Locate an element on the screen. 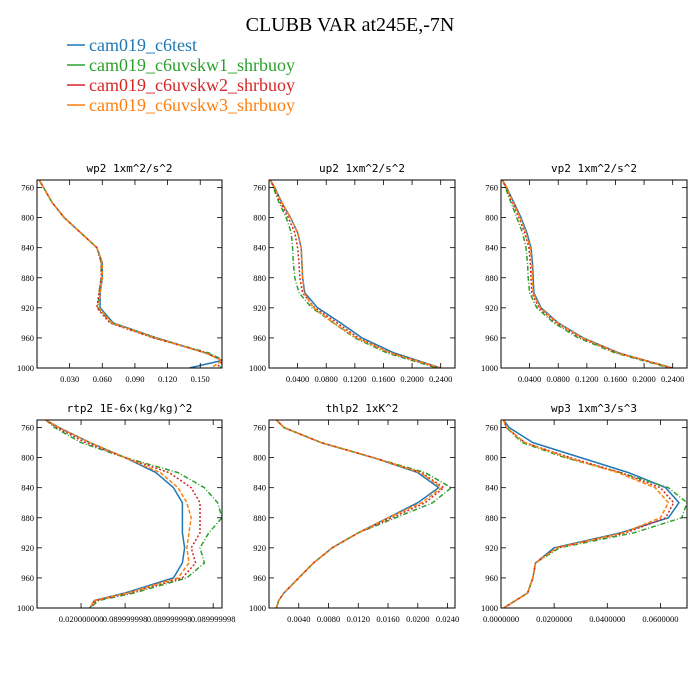 Image resolution: width=700 pixels, height=700 pixels. x-tick-label: 0.0120 is located at coordinates (358, 619).